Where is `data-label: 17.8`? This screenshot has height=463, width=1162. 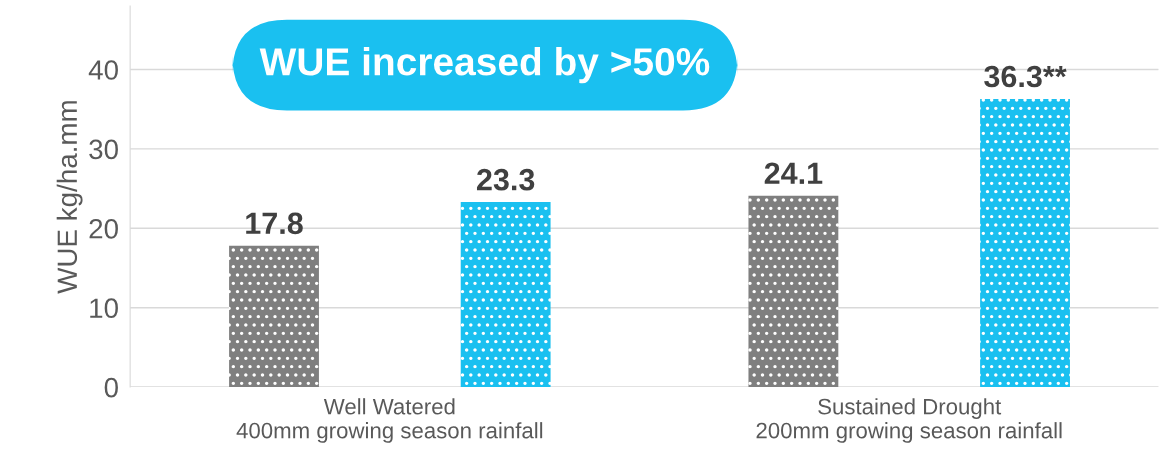
data-label: 17.8 is located at coordinates (274, 223).